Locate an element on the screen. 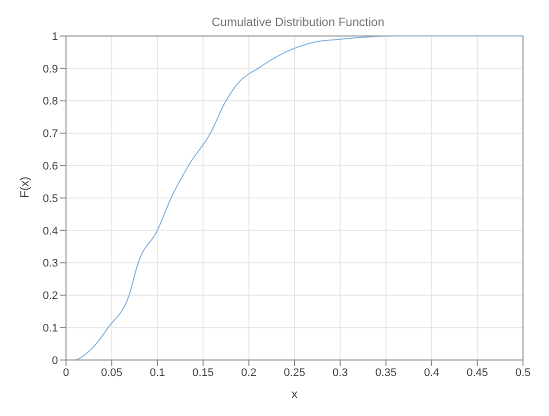 The width and height of the screenshot is (549, 416). y-tick-label: 0.9 is located at coordinates (50, 69).